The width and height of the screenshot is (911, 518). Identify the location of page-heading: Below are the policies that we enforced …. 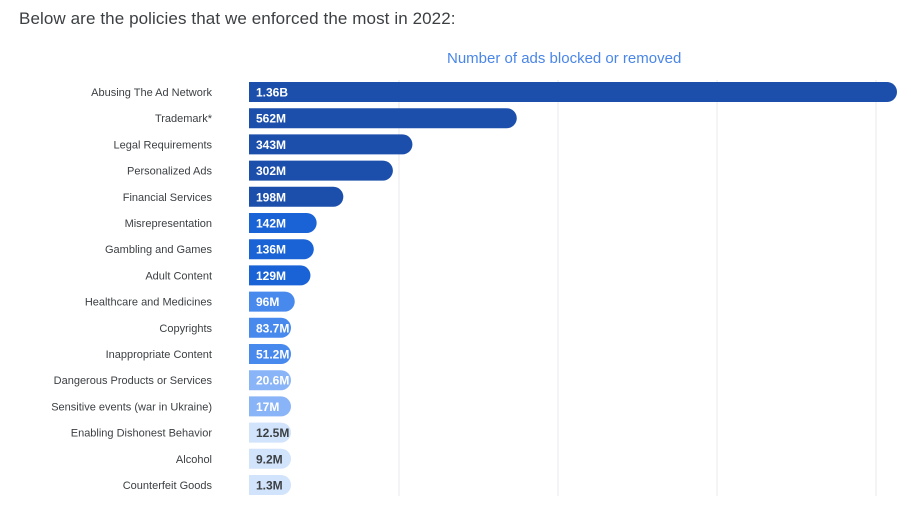
(237, 18).